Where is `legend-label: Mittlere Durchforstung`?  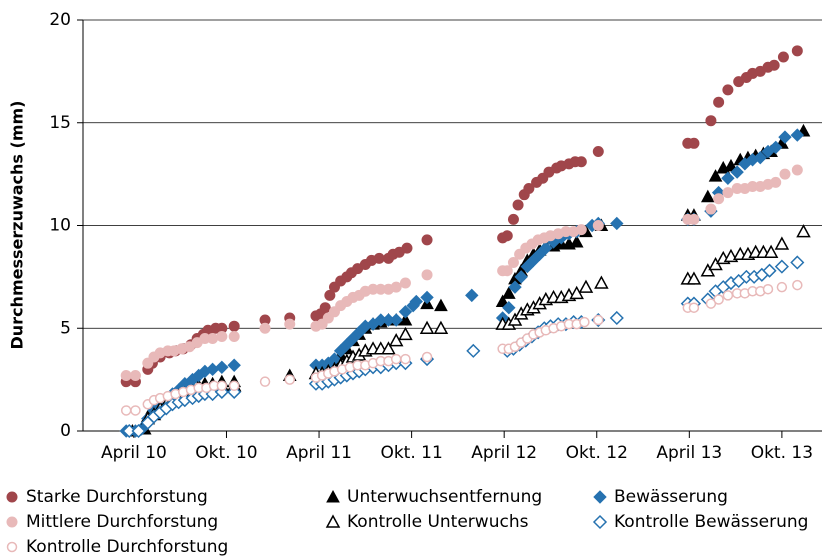 legend-label: Mittlere Durchforstung is located at coordinates (122, 522).